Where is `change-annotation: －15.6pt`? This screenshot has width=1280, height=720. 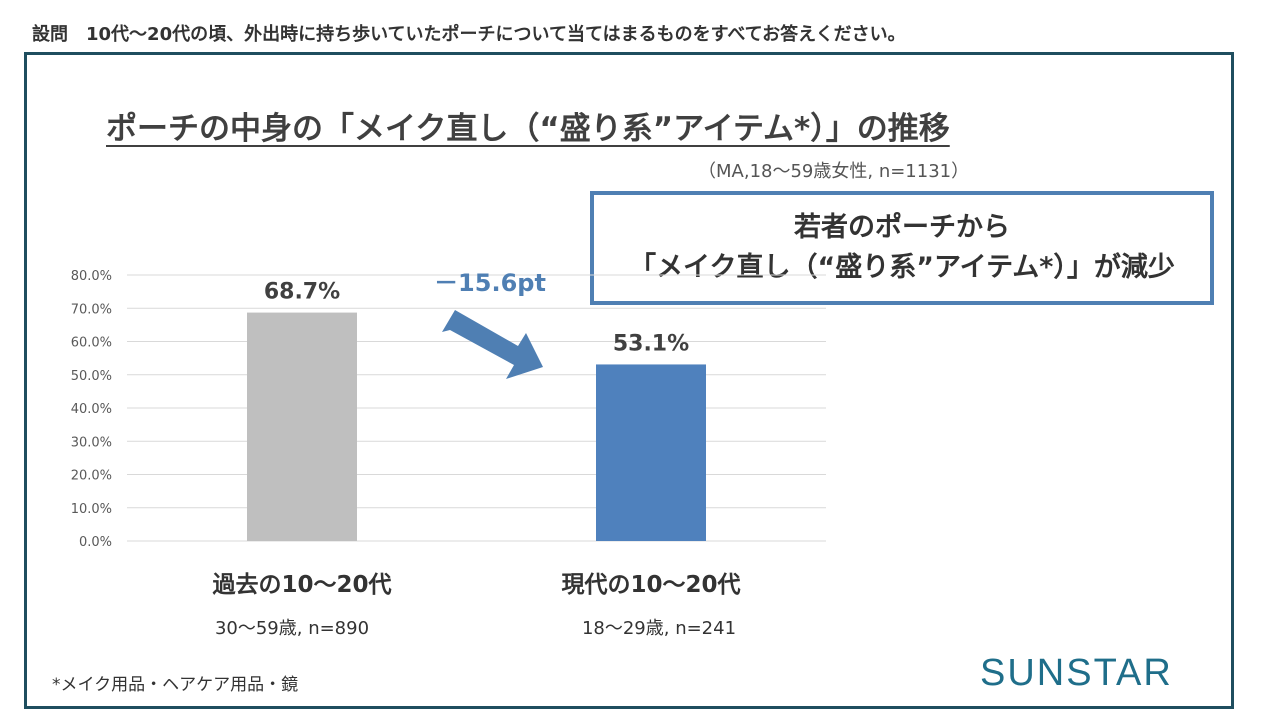
change-annotation: －15.6pt is located at coordinates (490, 283).